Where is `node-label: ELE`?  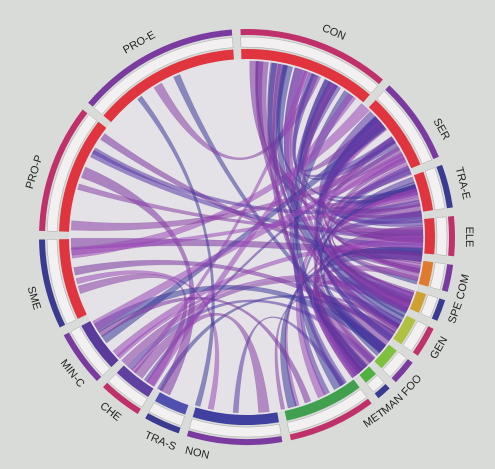
node-label: ELE is located at coordinates (469, 237).